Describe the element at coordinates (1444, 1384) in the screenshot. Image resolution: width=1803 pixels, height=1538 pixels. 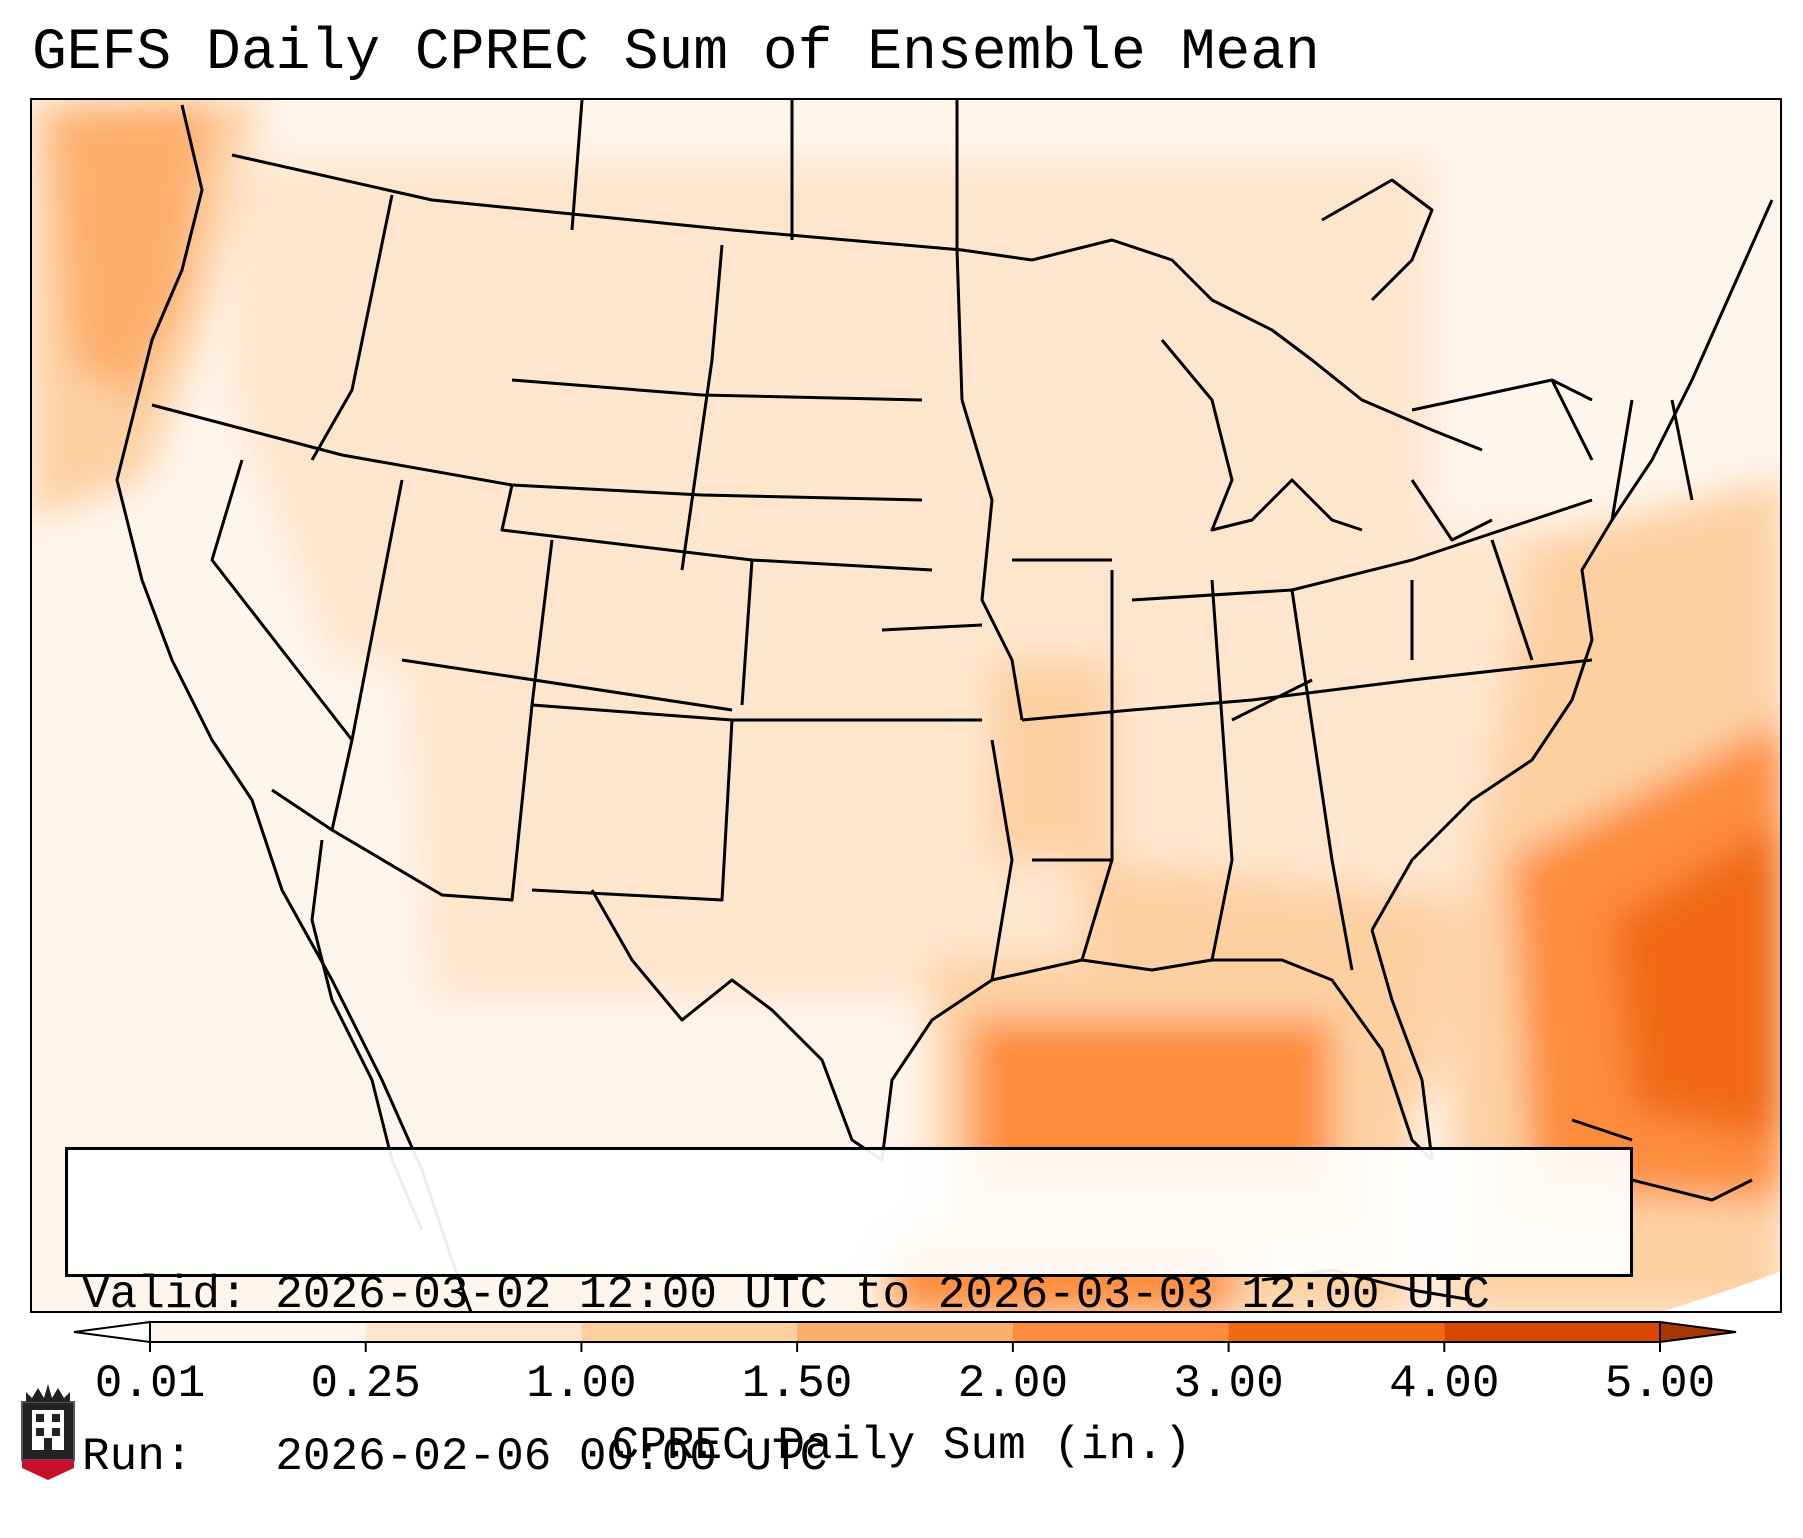
I see `colorbar-tick-label: 4.00` at that location.